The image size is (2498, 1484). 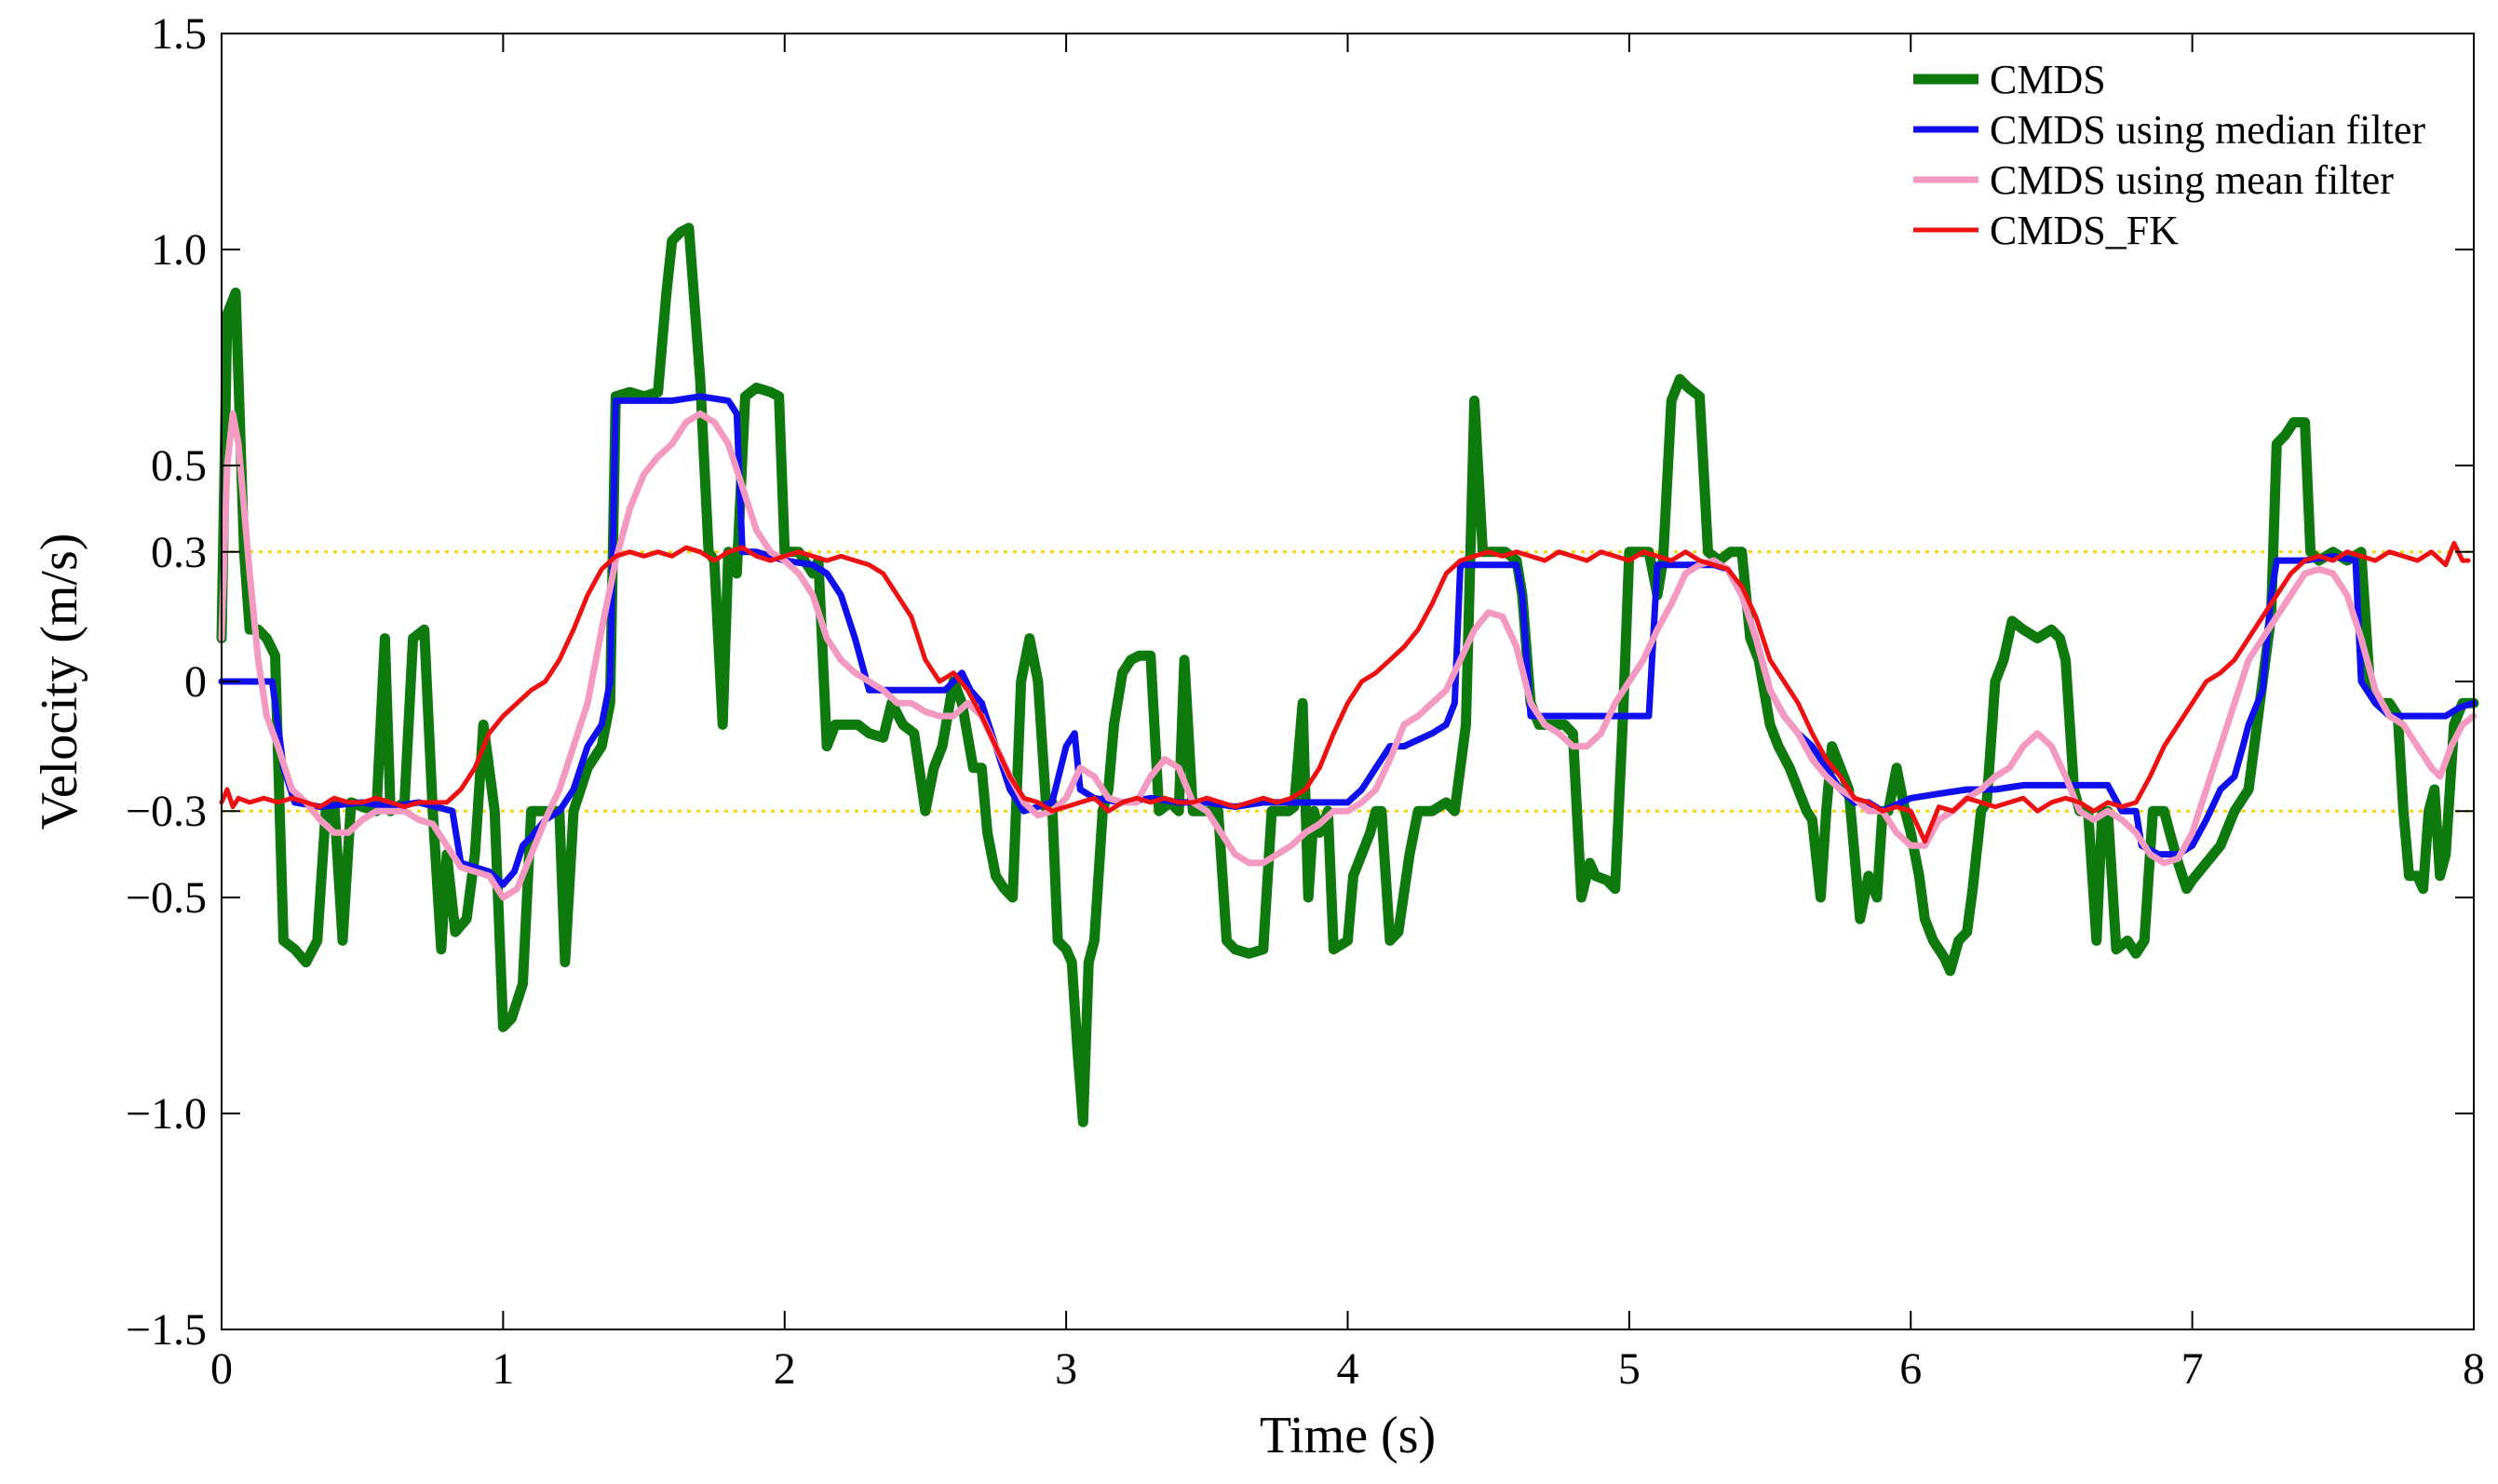 What do you see at coordinates (179, 466) in the screenshot?
I see `y-tick-label: 0.5` at bounding box center [179, 466].